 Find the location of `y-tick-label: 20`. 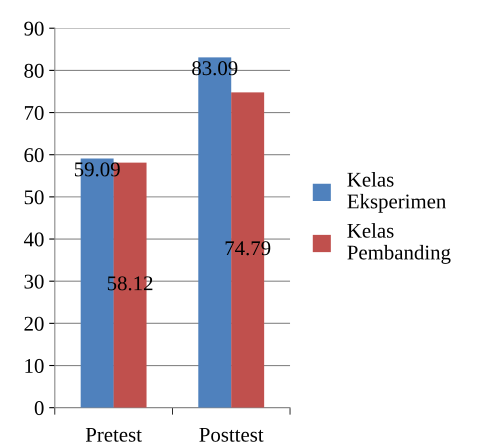

y-tick-label: 20 is located at coordinates (34, 323).